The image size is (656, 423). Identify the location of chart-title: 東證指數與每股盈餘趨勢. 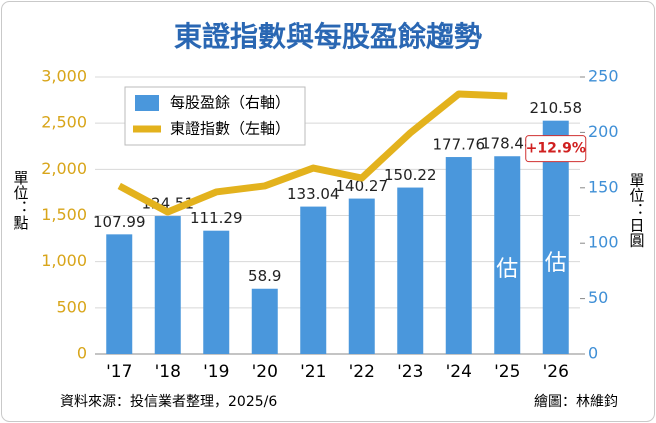
(328, 36).